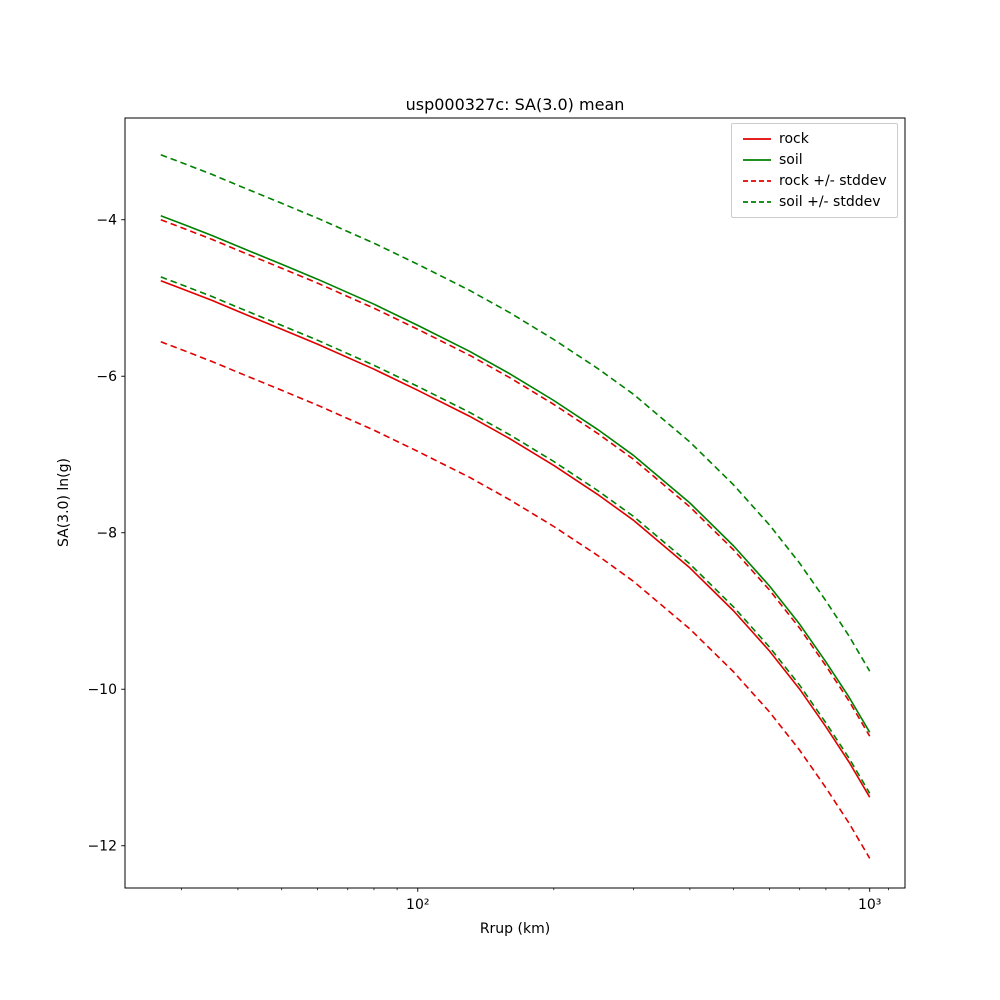 This screenshot has width=1000, height=1000. What do you see at coordinates (757, 160) in the screenshot?
I see `legend-line-soil` at bounding box center [757, 160].